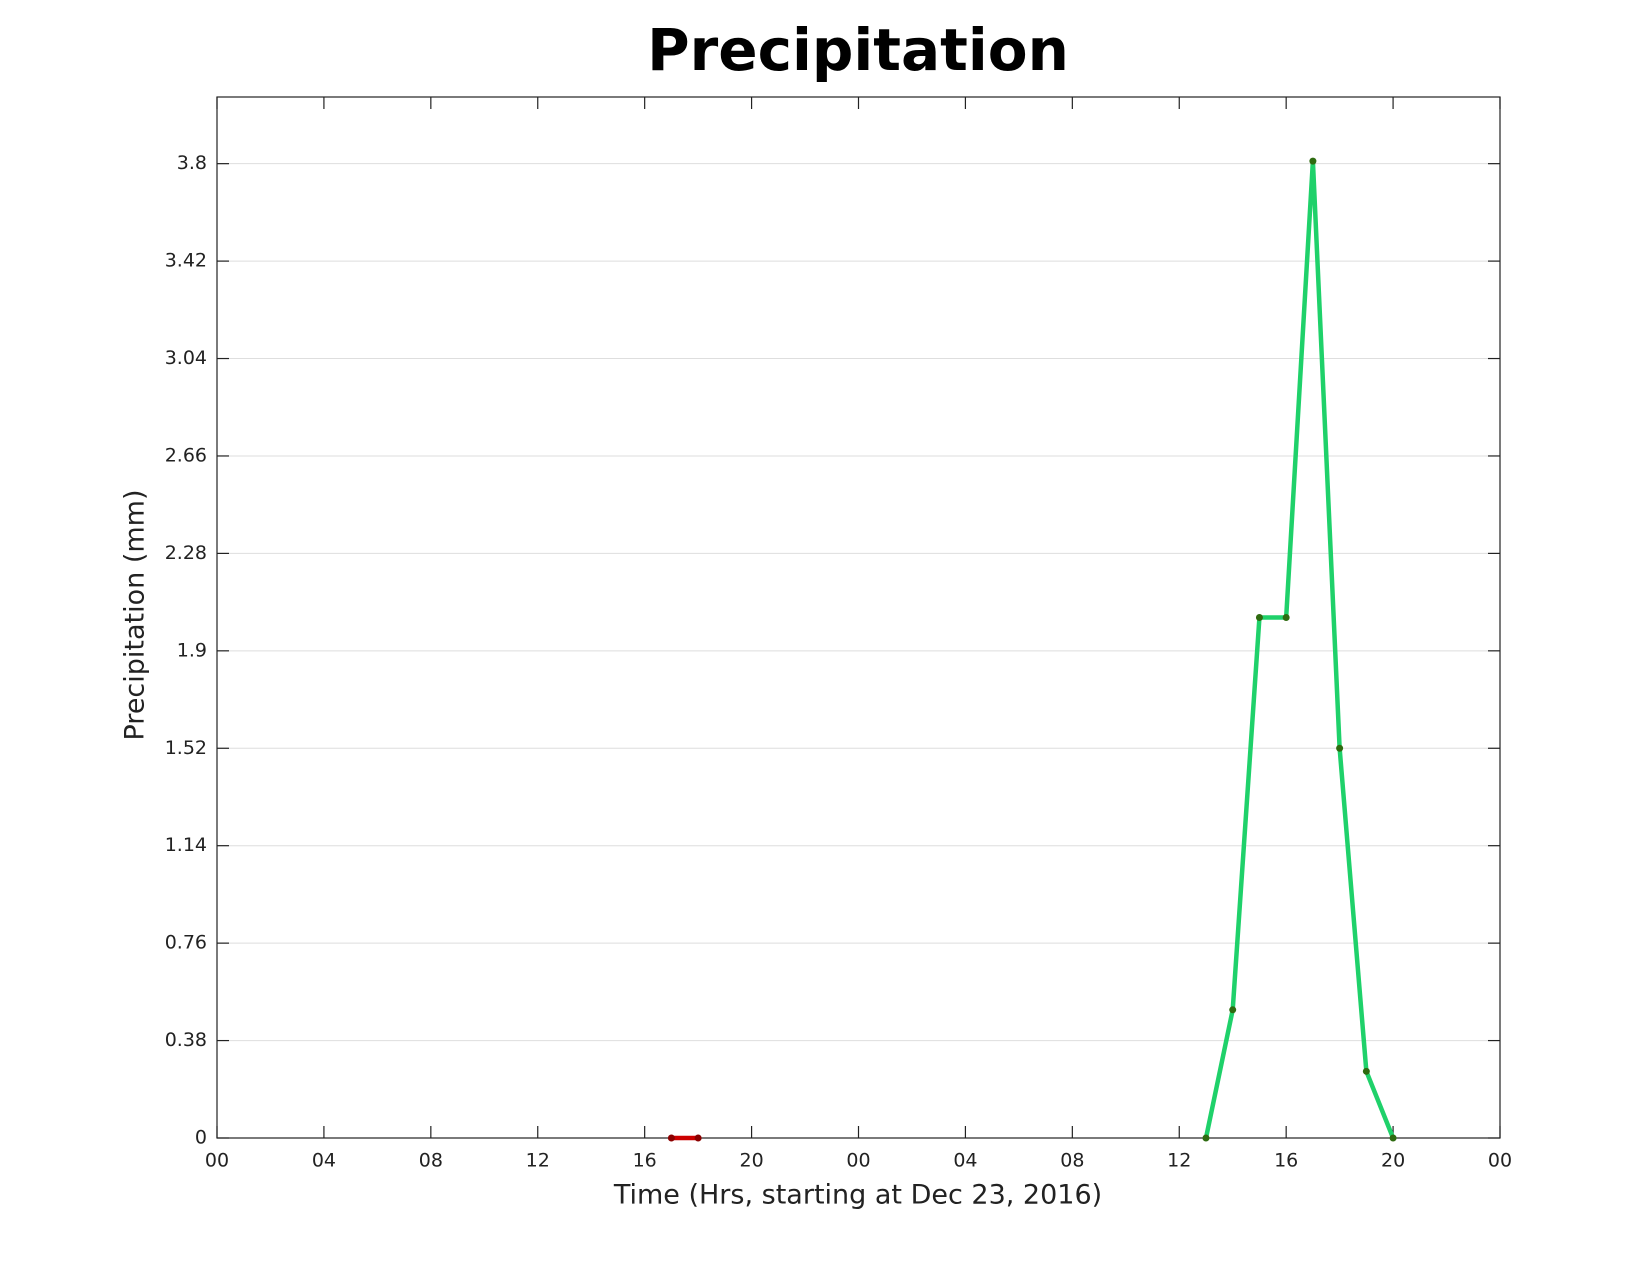 Image resolution: width=1650 pixels, height=1275 pixels. Describe the element at coordinates (186, 1040) in the screenshot. I see `y-tick-label: 0.38` at that location.